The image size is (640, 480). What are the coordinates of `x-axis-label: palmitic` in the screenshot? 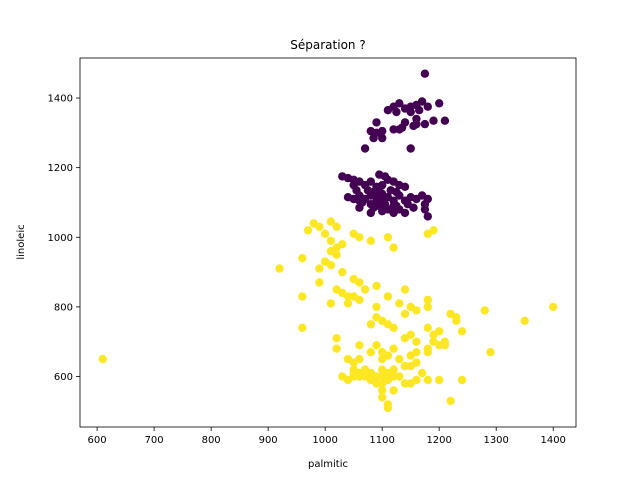 It's located at (328, 464).